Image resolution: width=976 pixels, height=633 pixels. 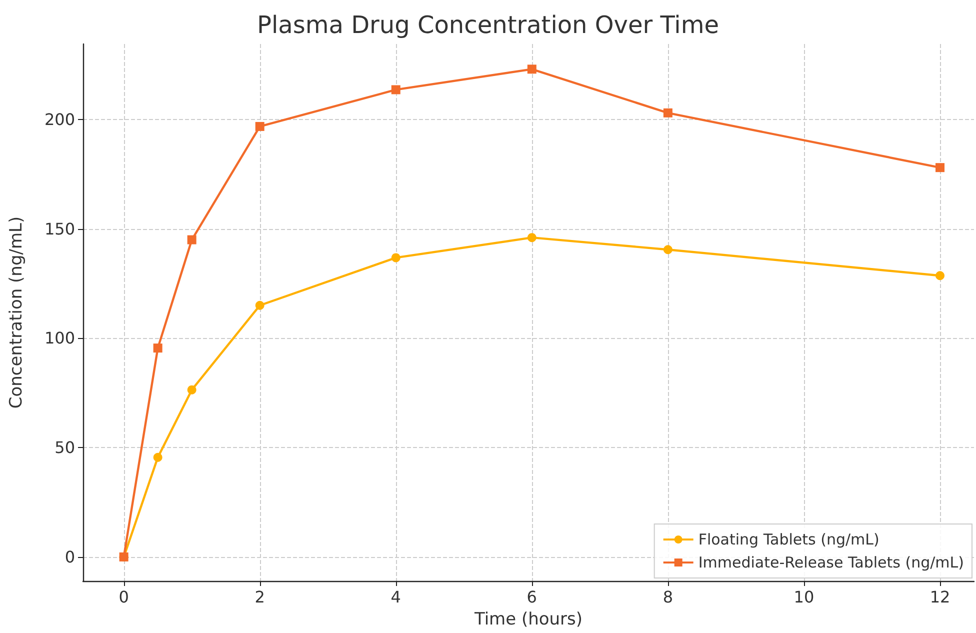 I want to click on y-axis-title: Concentration (ng/mL), so click(x=16, y=312).